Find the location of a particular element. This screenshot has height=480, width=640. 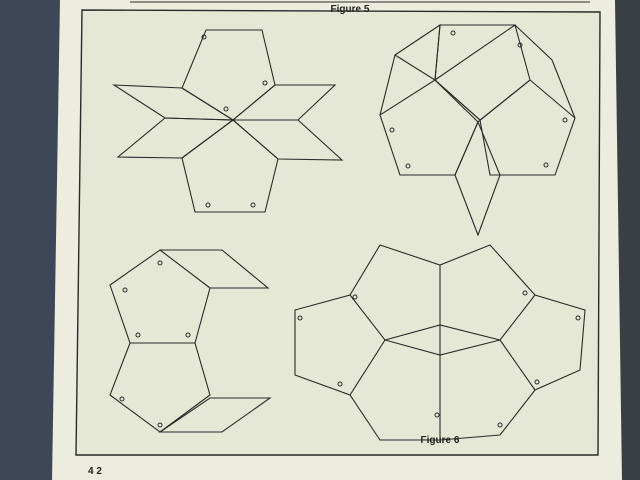

page-number: 4 2 is located at coordinates (95, 471).